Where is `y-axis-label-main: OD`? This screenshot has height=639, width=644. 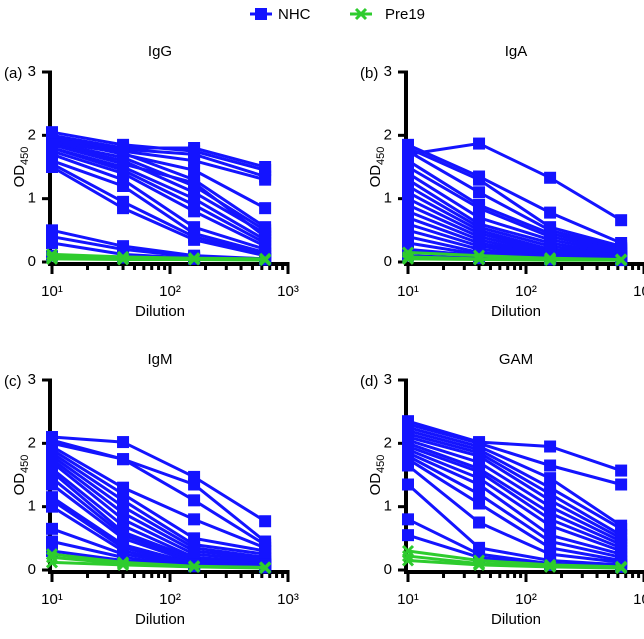 y-axis-label-main: OD is located at coordinates (19, 484).